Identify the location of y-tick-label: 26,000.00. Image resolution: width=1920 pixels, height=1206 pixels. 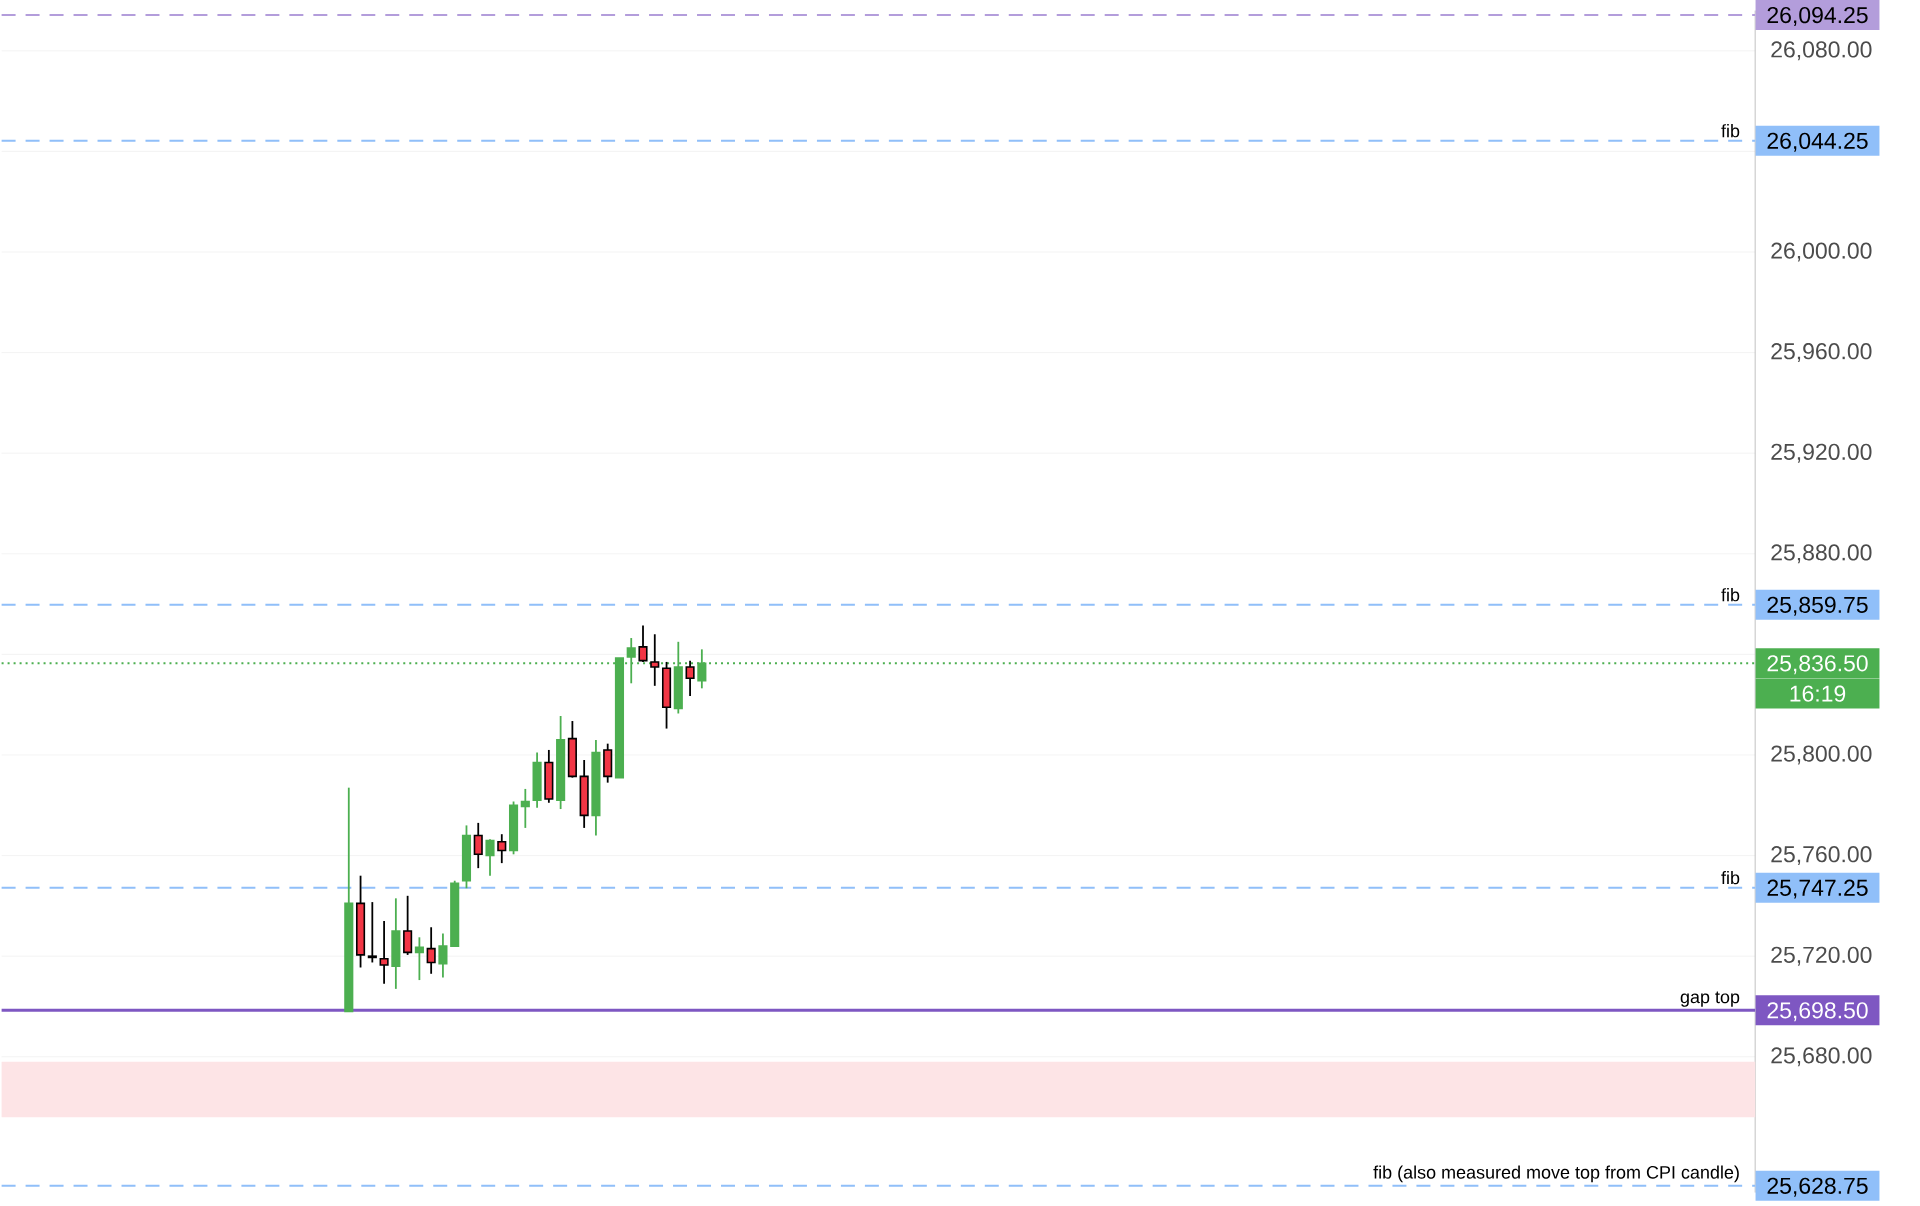
(1821, 252).